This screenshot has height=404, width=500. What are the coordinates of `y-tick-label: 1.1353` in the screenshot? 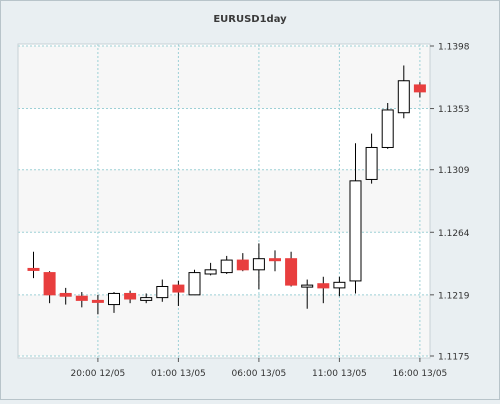 It's located at (454, 110).